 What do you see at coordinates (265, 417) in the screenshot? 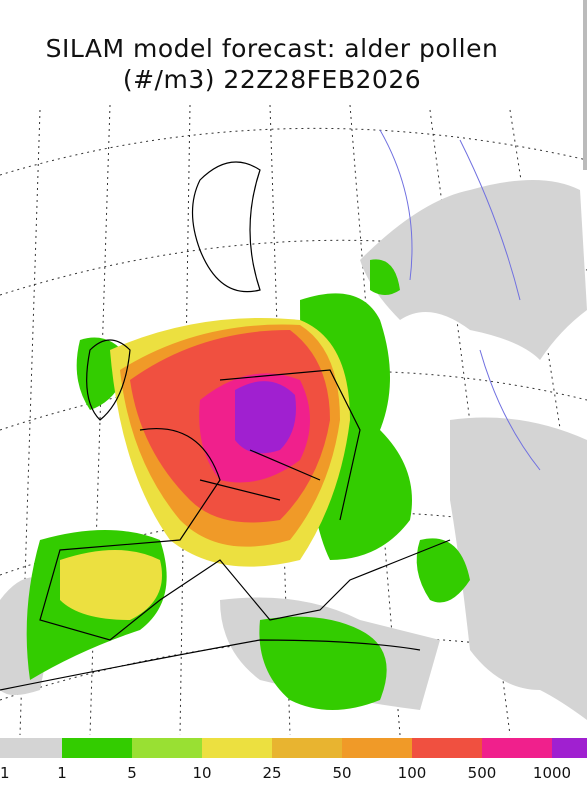
I see `extreme-area` at bounding box center [265, 417].